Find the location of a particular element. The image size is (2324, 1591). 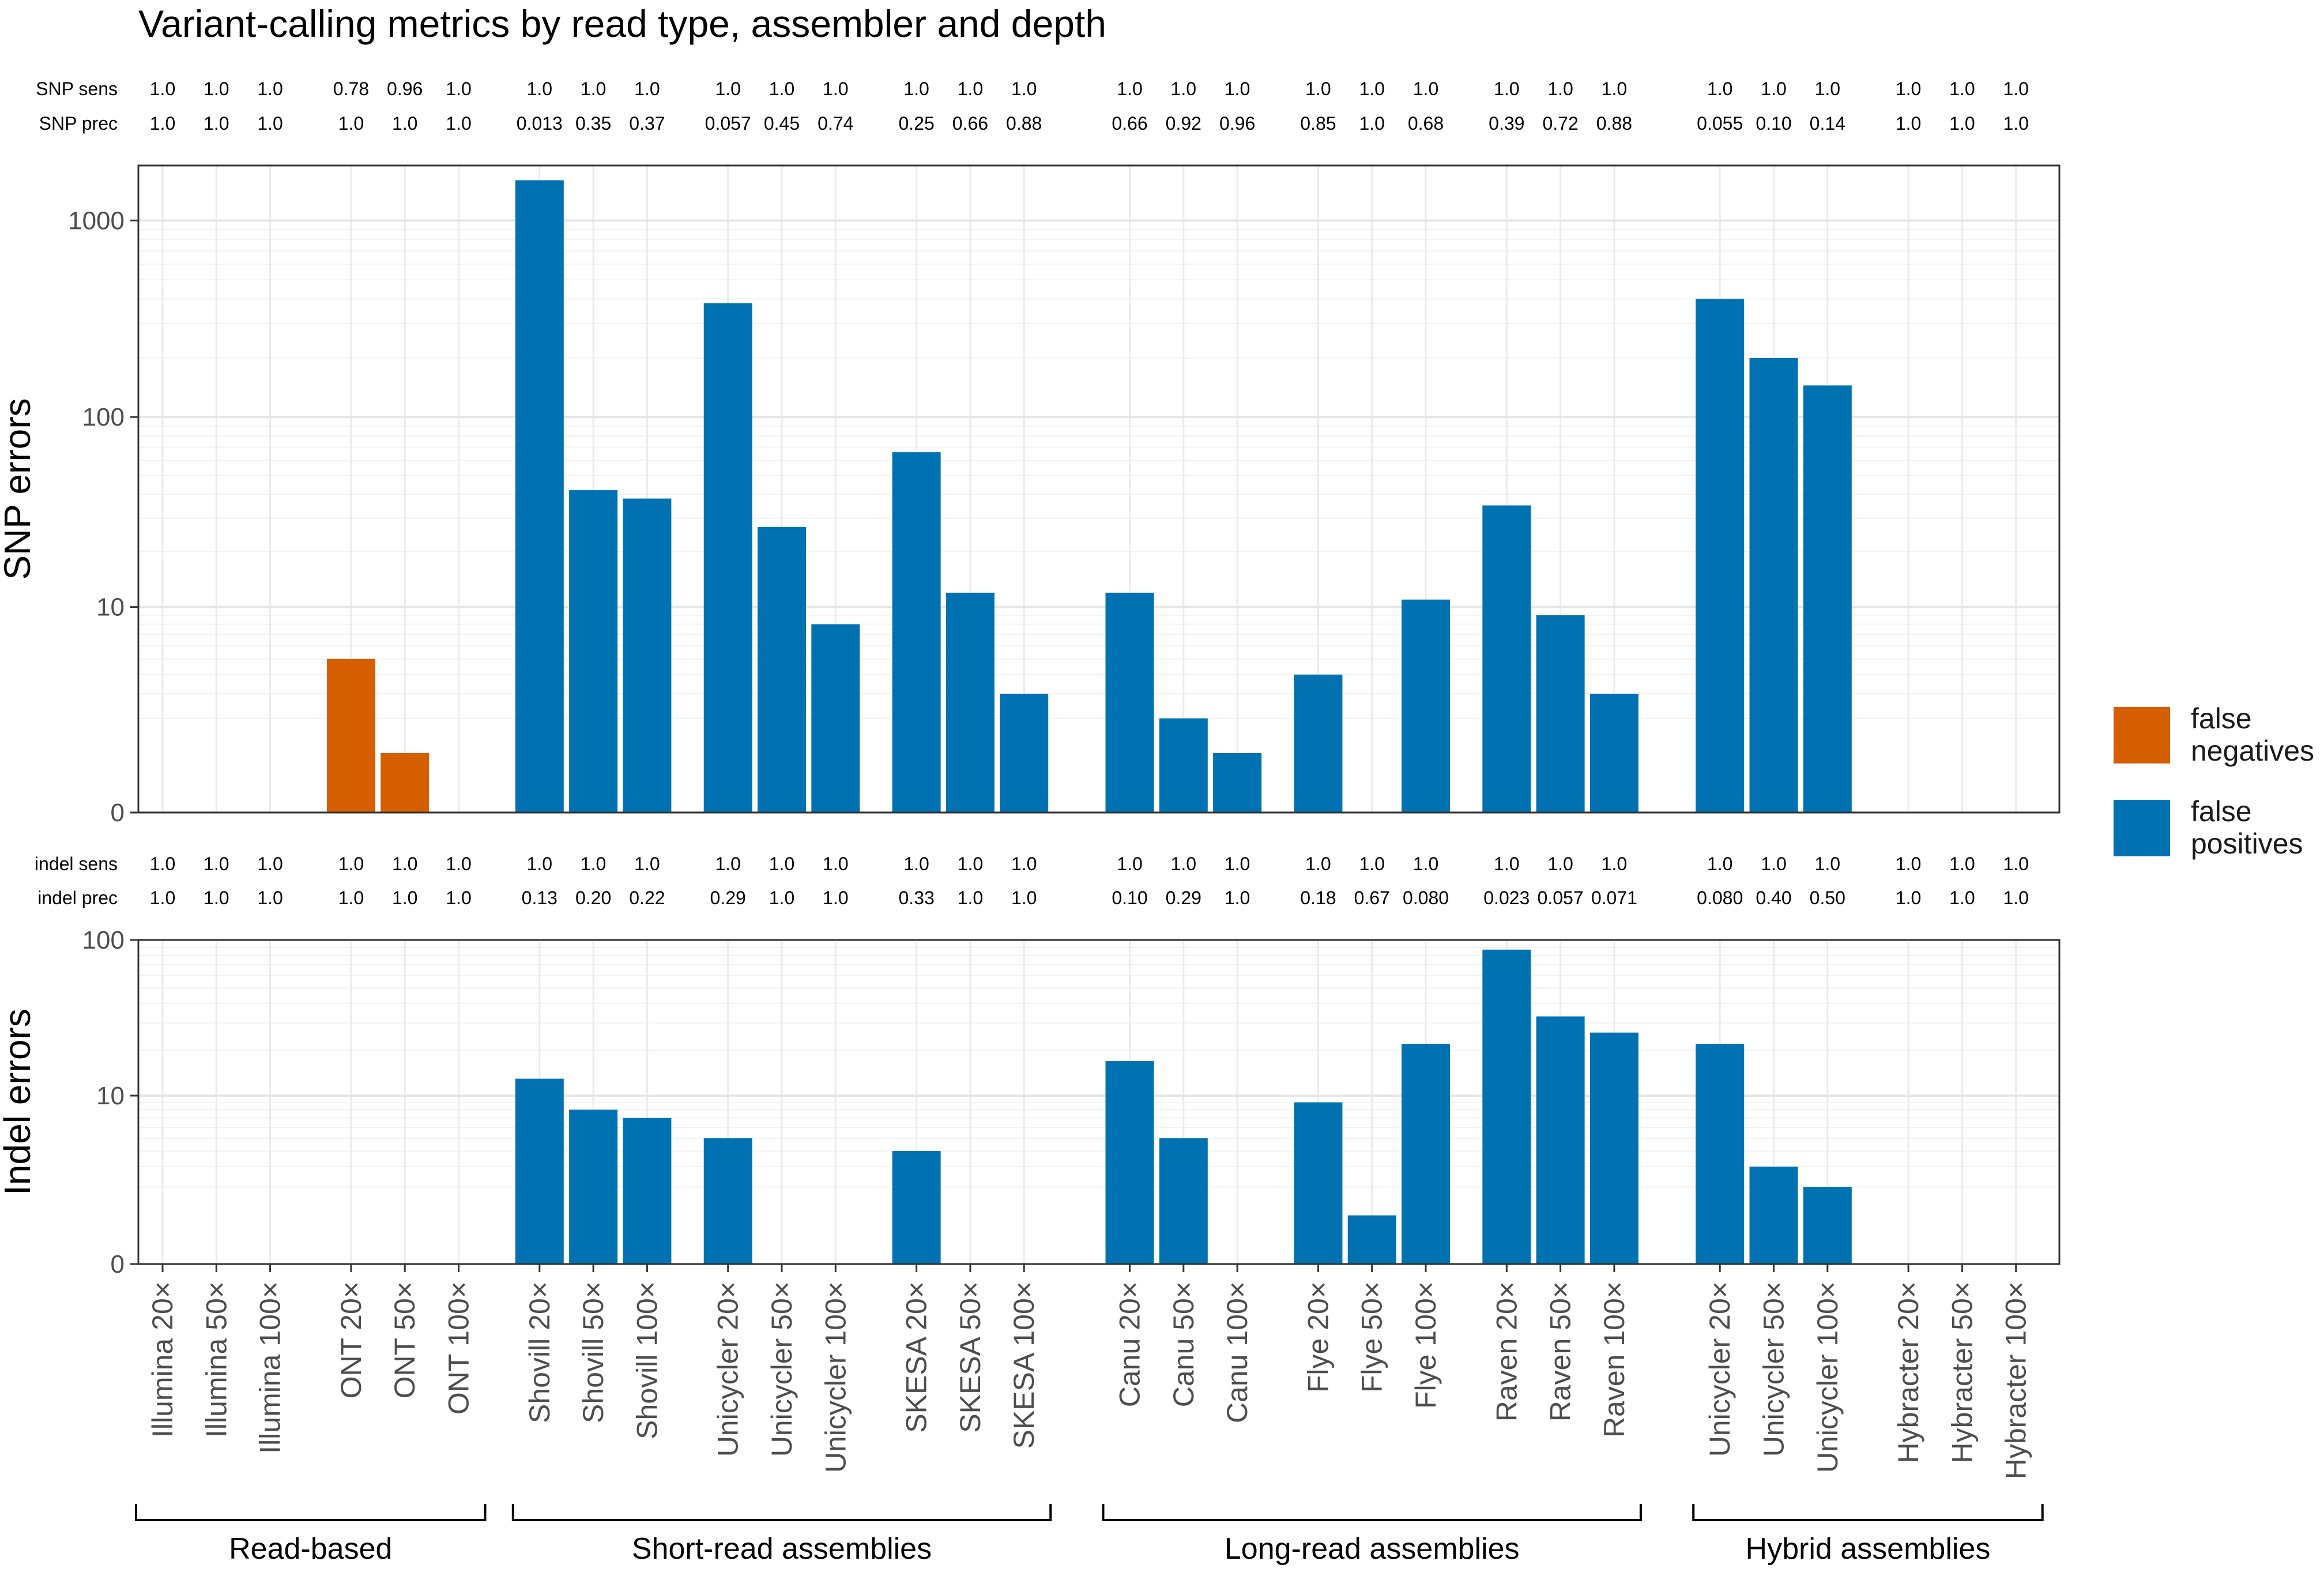

y-tick-label: 0 is located at coordinates (118, 1264).